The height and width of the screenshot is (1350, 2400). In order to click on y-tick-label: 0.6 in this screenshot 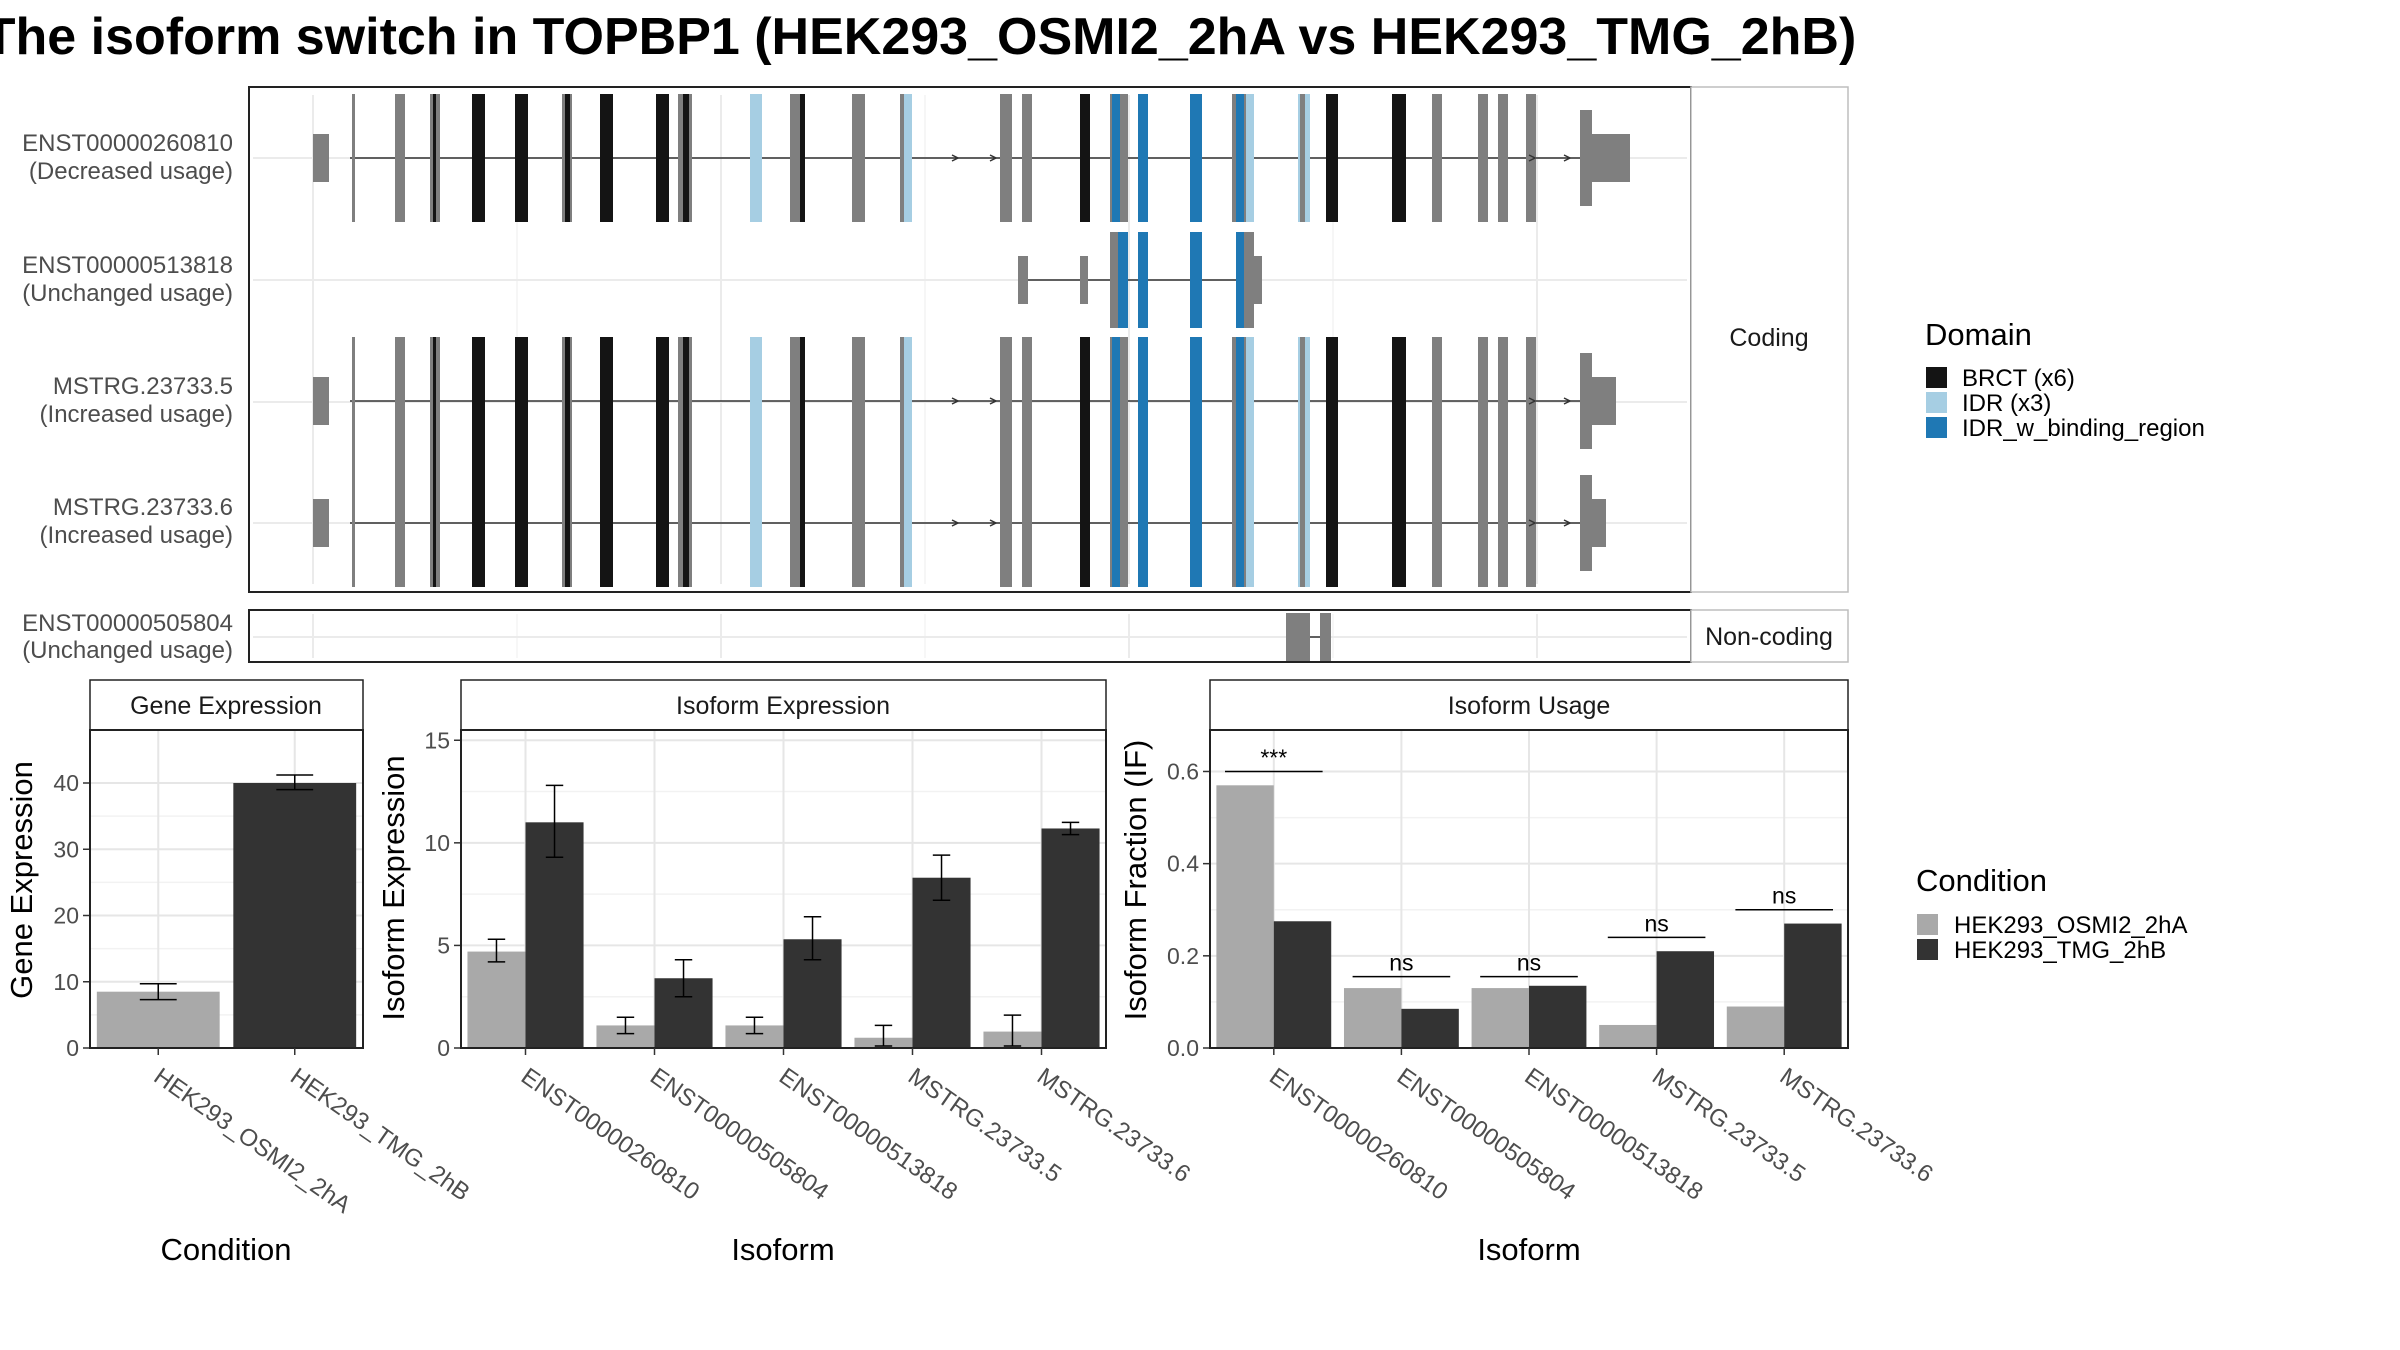, I will do `click(1183, 771)`.